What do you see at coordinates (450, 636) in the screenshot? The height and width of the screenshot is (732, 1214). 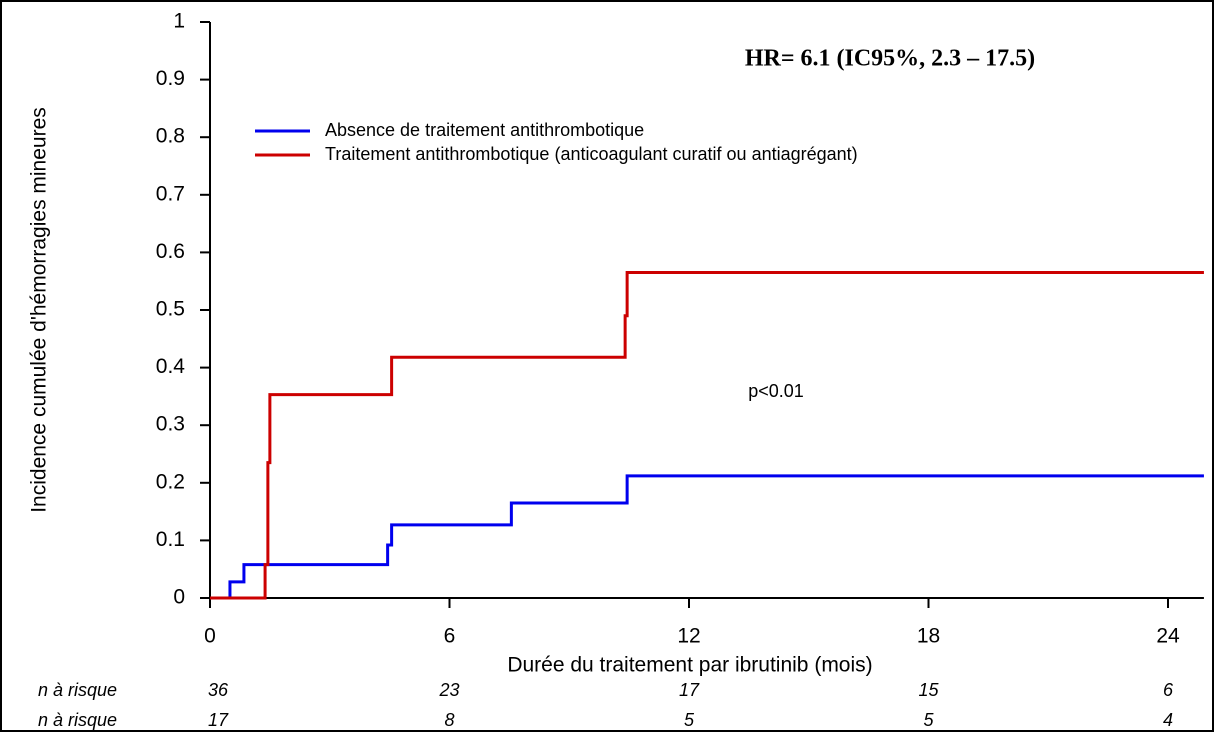 I see `x-tick-label: 6` at bounding box center [450, 636].